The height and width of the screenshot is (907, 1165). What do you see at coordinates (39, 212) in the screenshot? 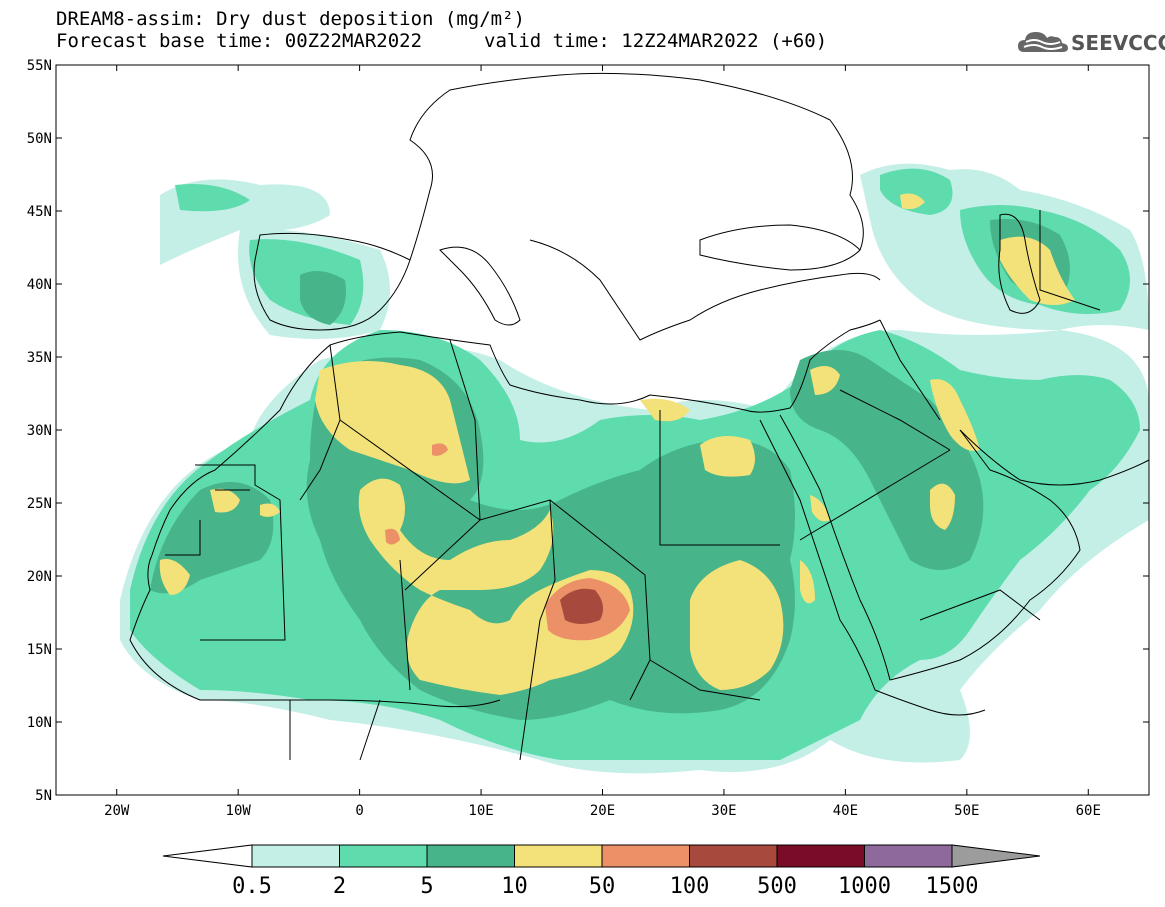
I see `lat-tick-label: 45N` at bounding box center [39, 212].